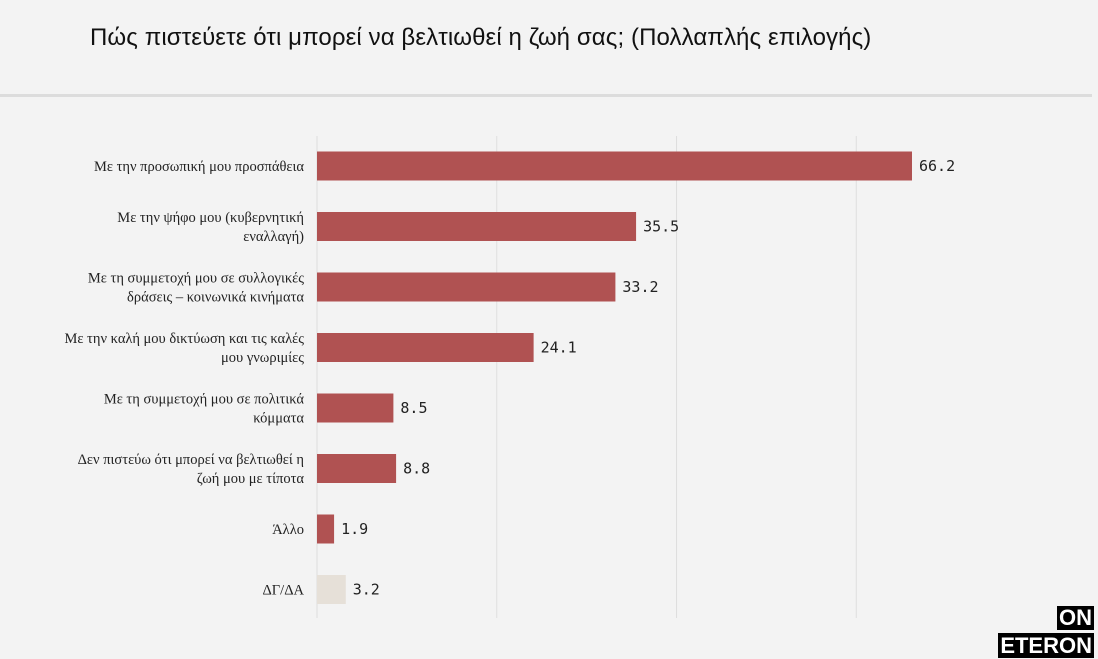 This screenshot has height=659, width=1098. I want to click on value-label: 1.9, so click(354, 529).